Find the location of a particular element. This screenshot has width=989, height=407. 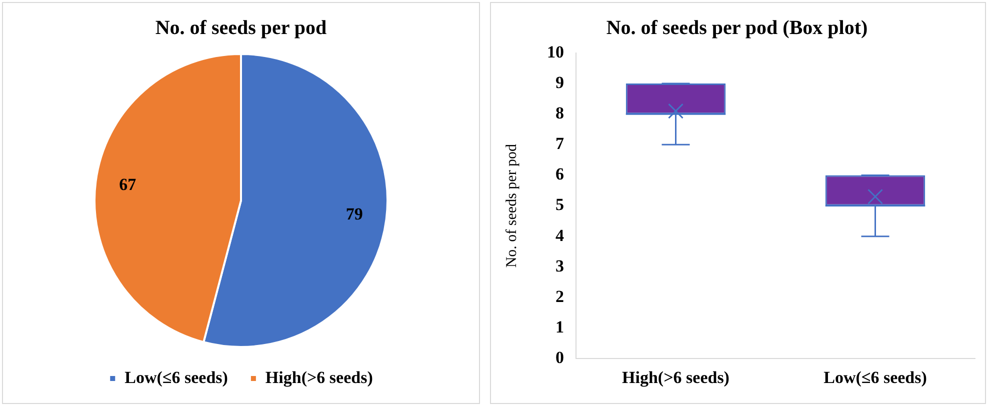

chart-title: No. of seeds per pod is located at coordinates (241, 28).